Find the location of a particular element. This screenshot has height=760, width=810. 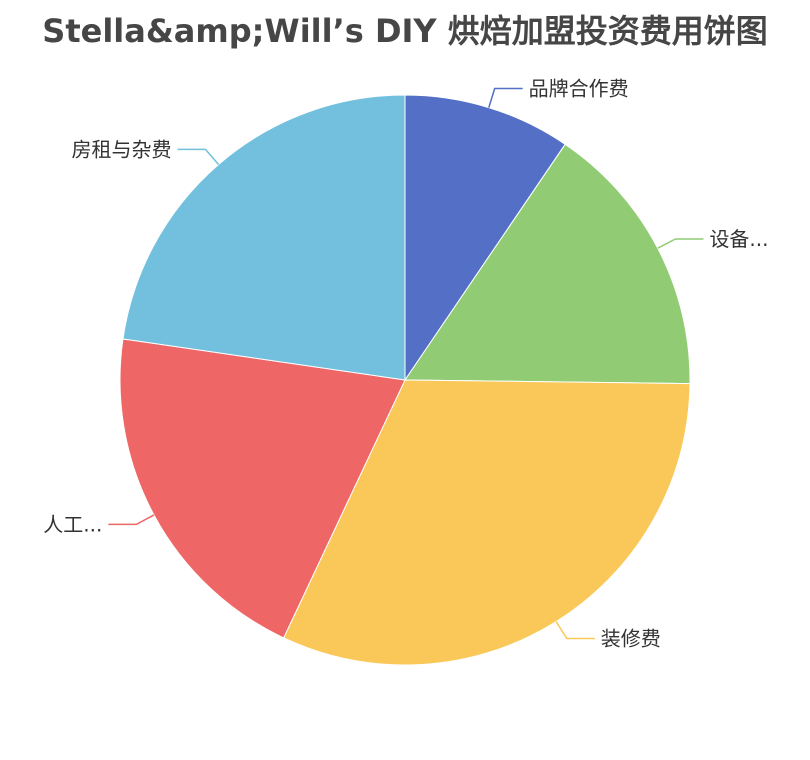

slice-label: 装修费 is located at coordinates (631, 639).